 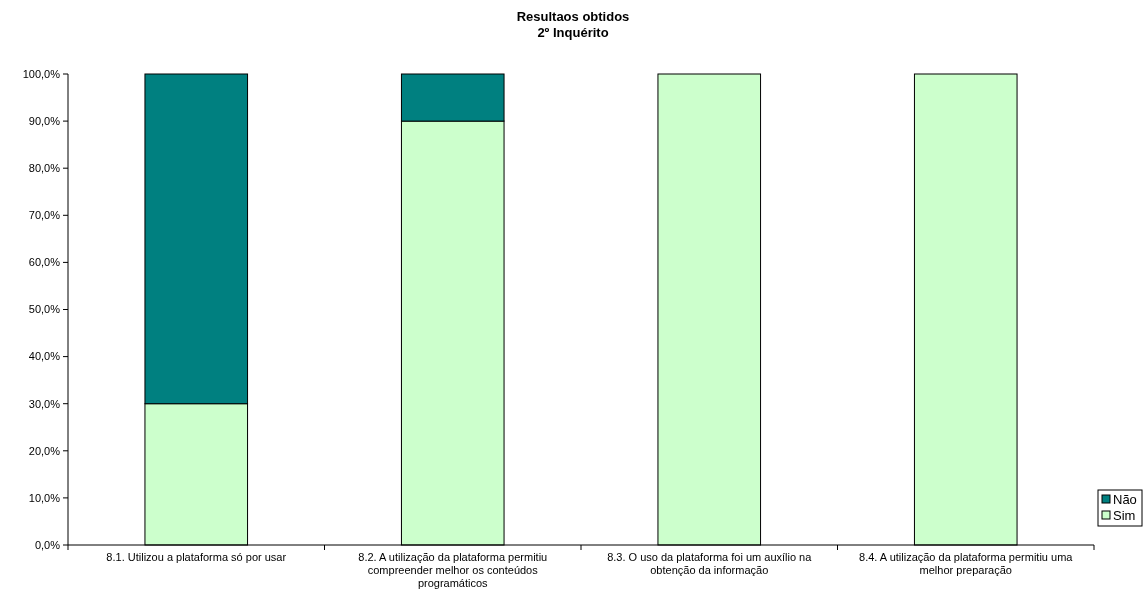 What do you see at coordinates (573, 32) in the screenshot?
I see `chart-subtitle: 2º Inquérito` at bounding box center [573, 32].